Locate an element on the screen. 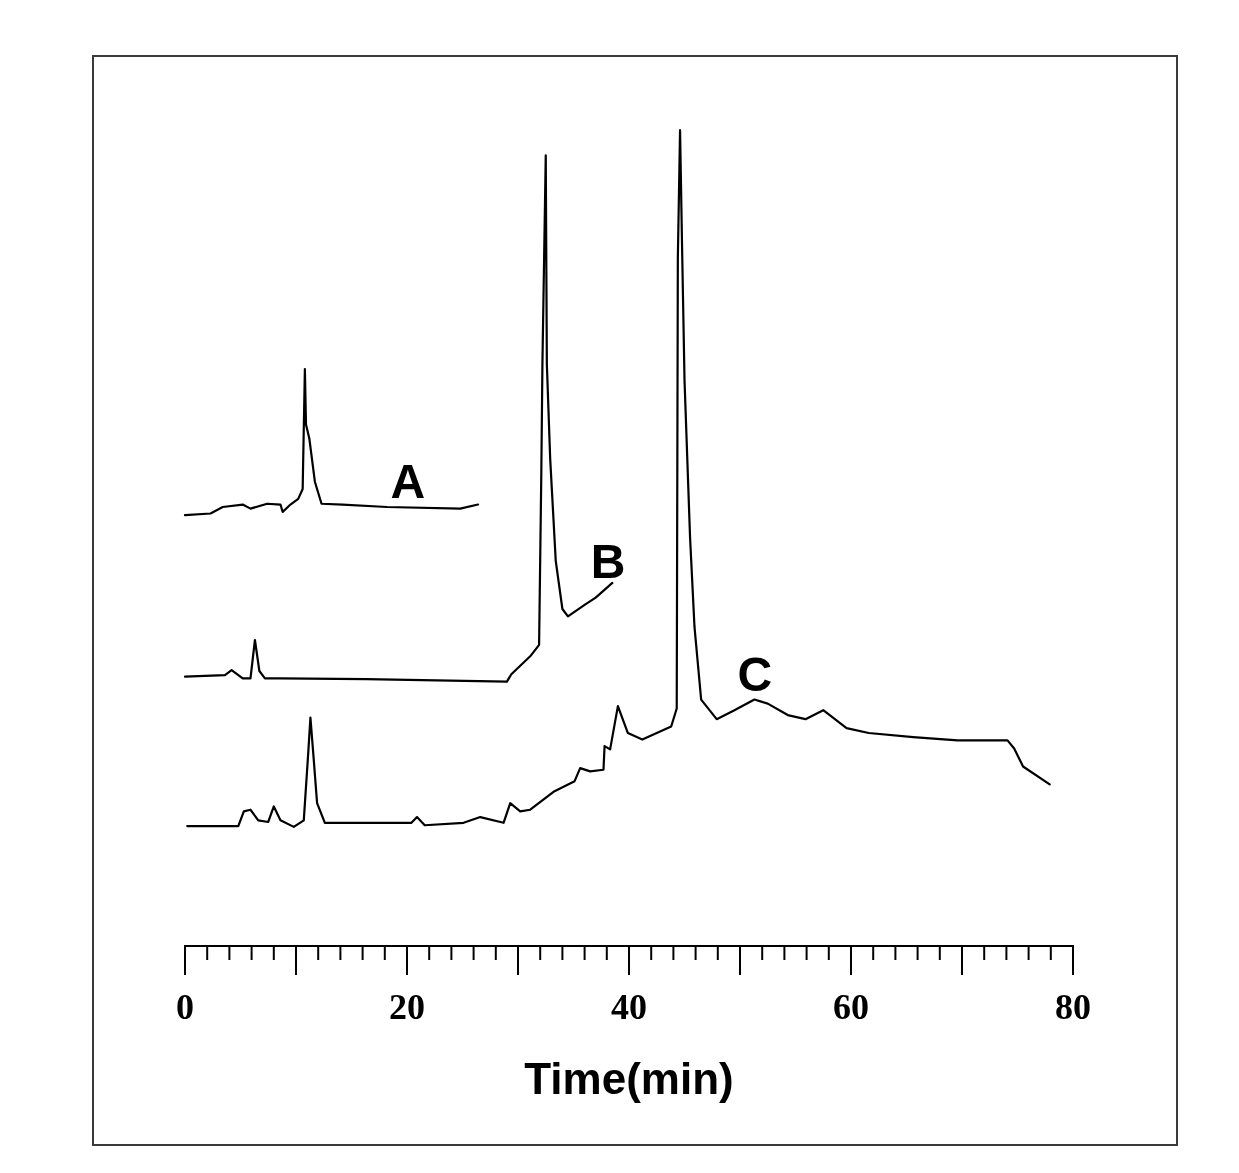 The height and width of the screenshot is (1173, 1239). x-tick-label: 60 is located at coordinates (851, 1006).